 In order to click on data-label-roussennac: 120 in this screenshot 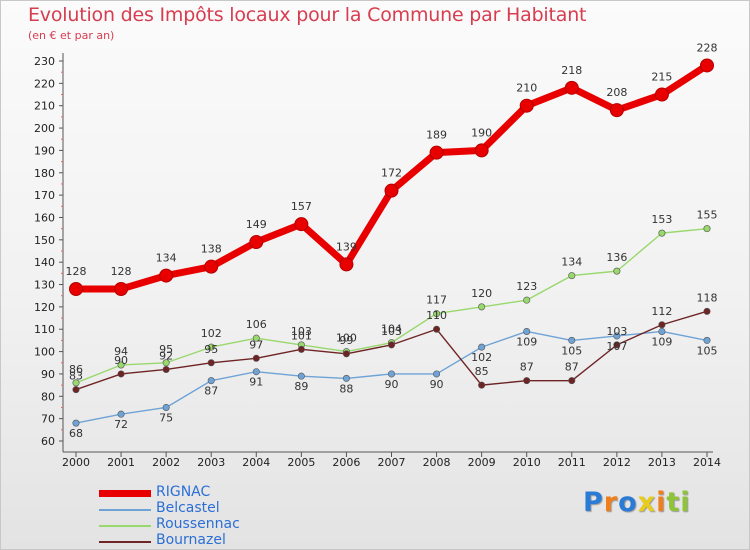, I will do `click(481, 293)`.